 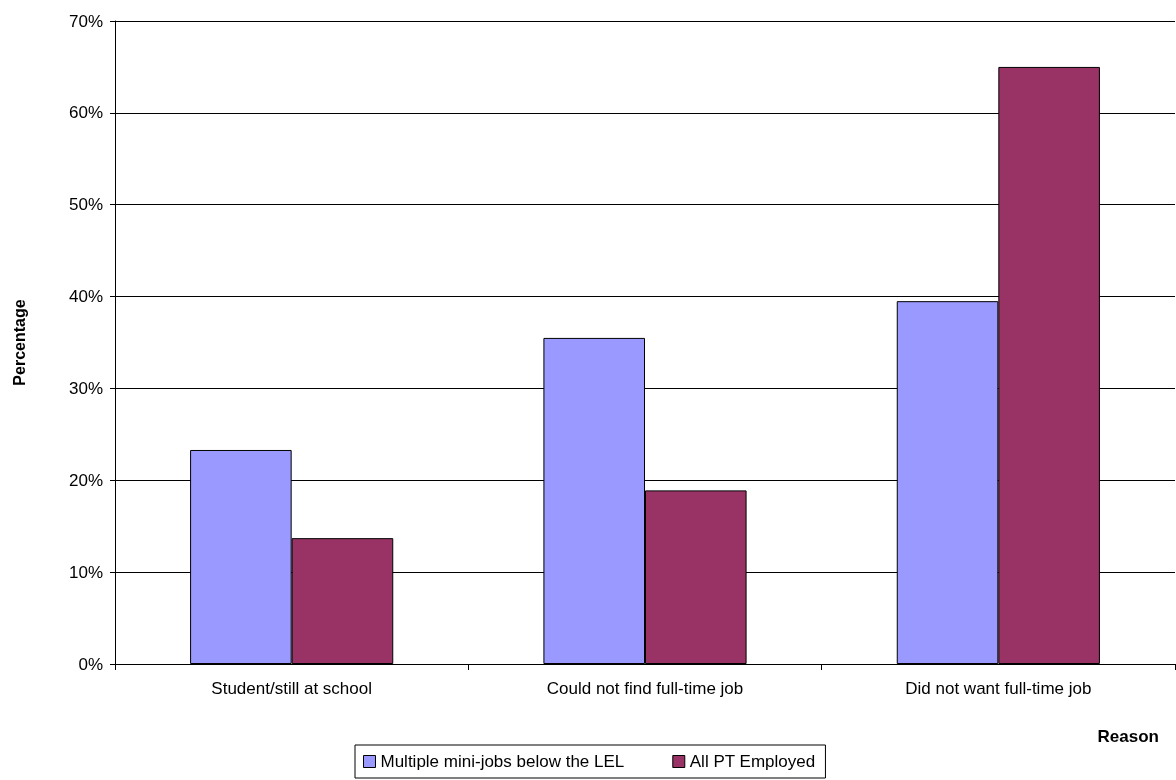 What do you see at coordinates (85, 205) in the screenshot?
I see `y-tick-label: 50%` at bounding box center [85, 205].